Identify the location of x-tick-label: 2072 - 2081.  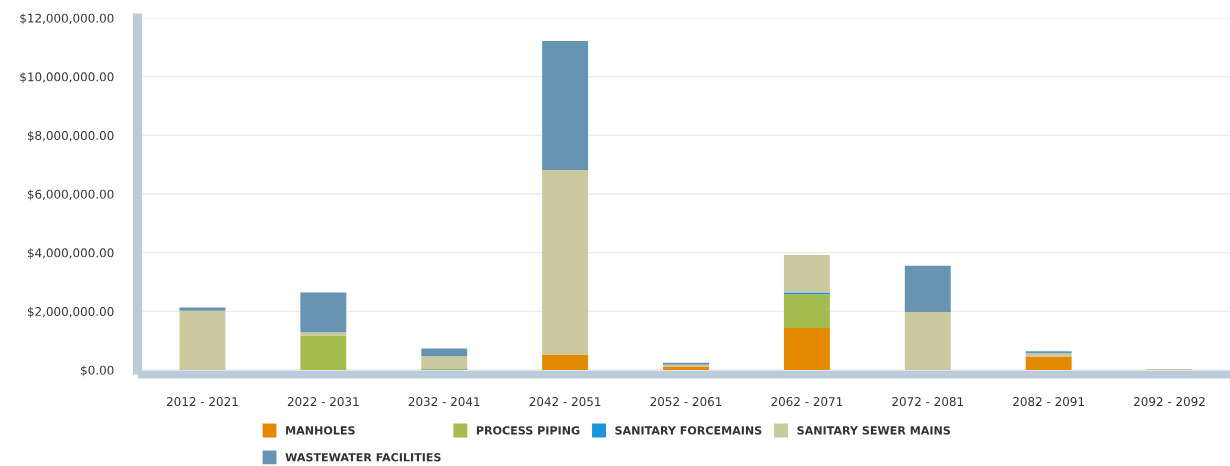
(928, 402).